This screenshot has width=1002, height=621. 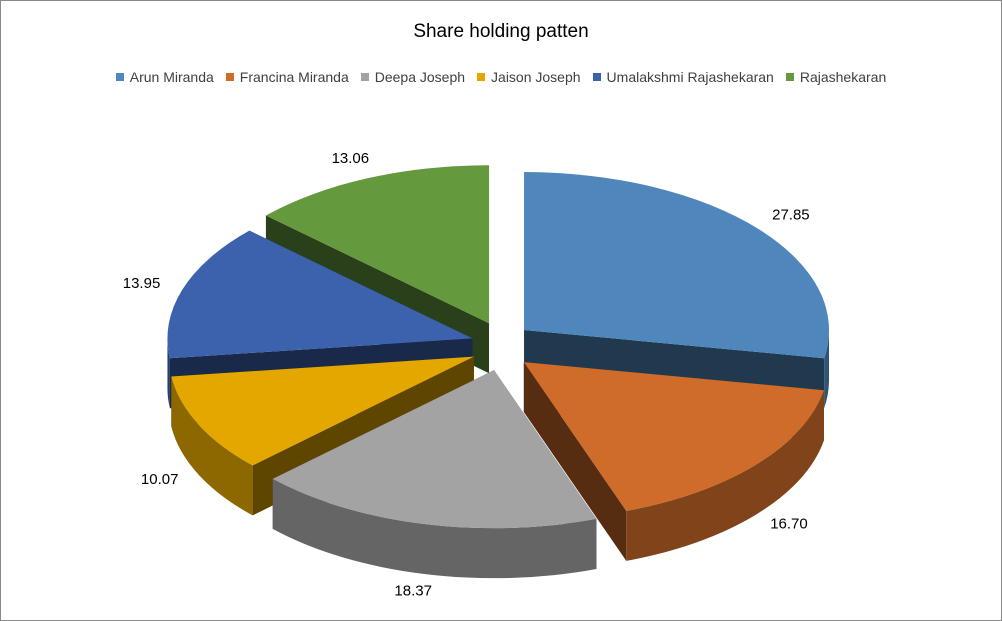 What do you see at coordinates (536, 77) in the screenshot?
I see `legend-label: Jaison Joseph` at bounding box center [536, 77].